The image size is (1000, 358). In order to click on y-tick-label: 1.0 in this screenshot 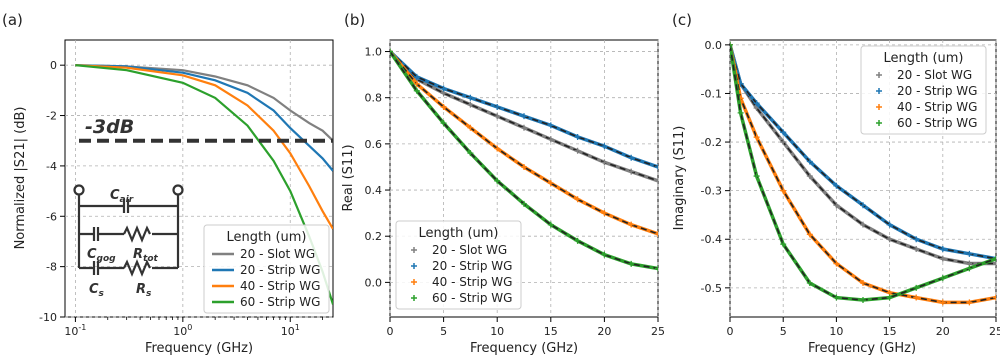, I will do `click(374, 52)`.